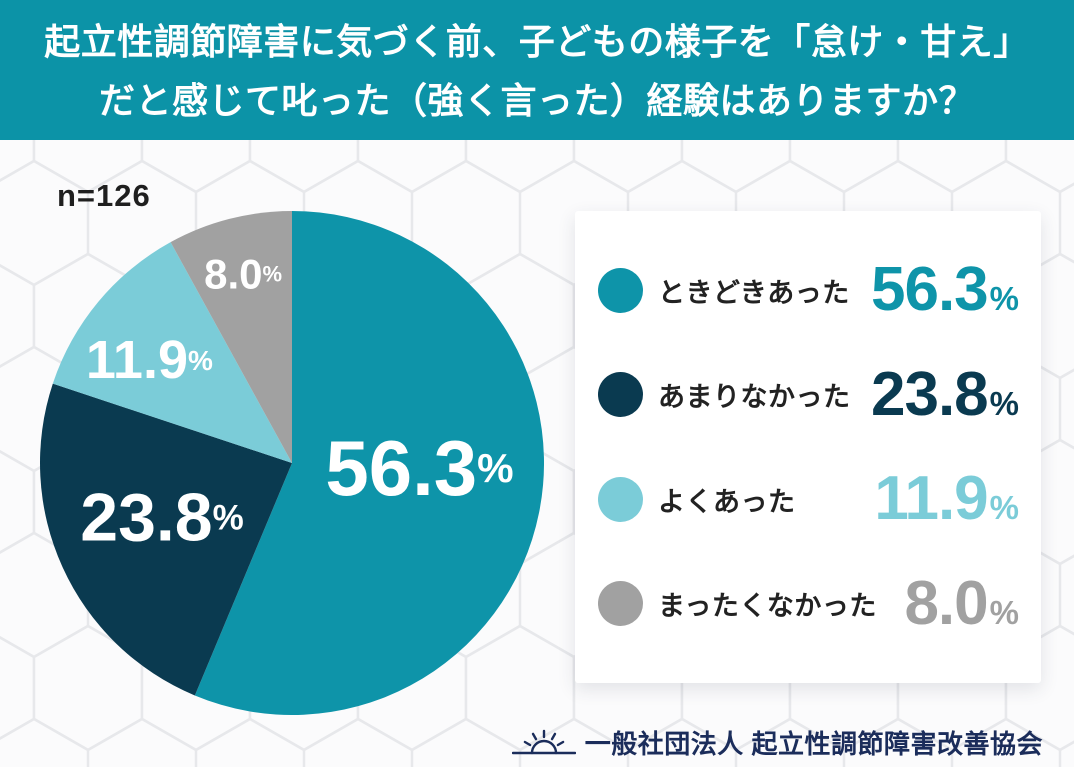 The width and height of the screenshot is (1074, 767). I want to click on legend-row-4: まったくなかった 8.0%, so click(808, 603).